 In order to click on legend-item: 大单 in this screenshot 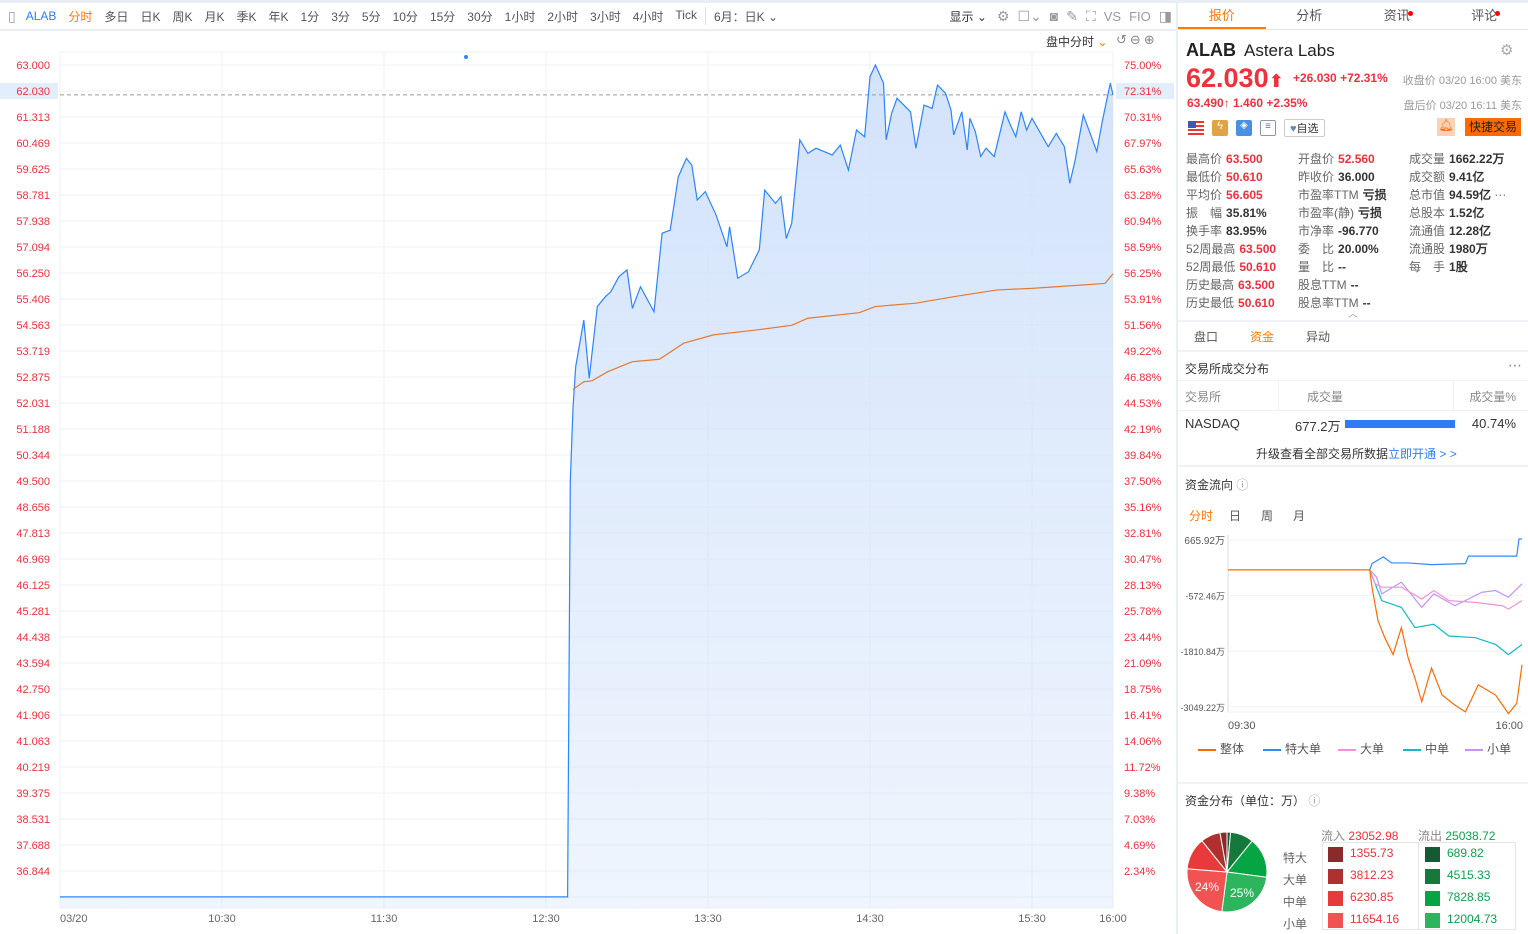, I will do `click(1361, 748)`.